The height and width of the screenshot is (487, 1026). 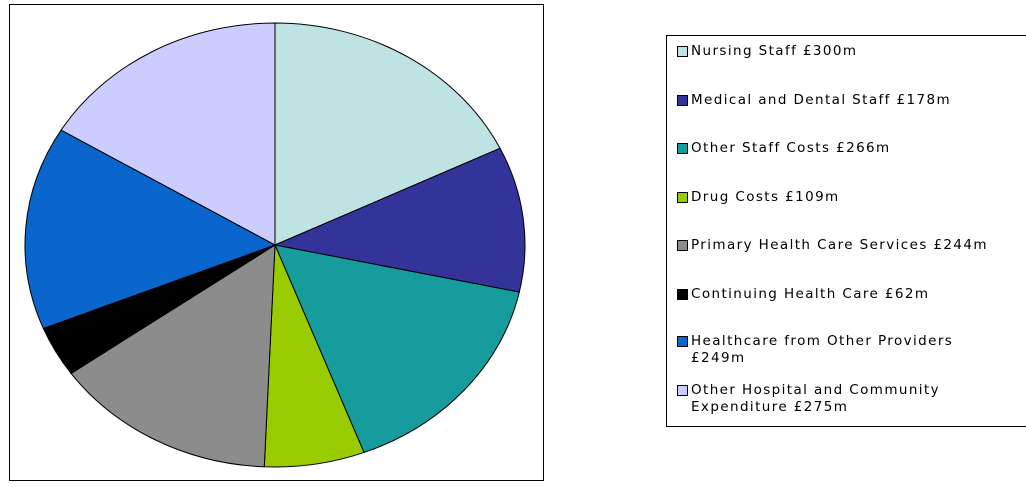 I want to click on legend-item-medical-and-dental-staff: Medical and Dental Staff £178m, so click(x=851, y=100).